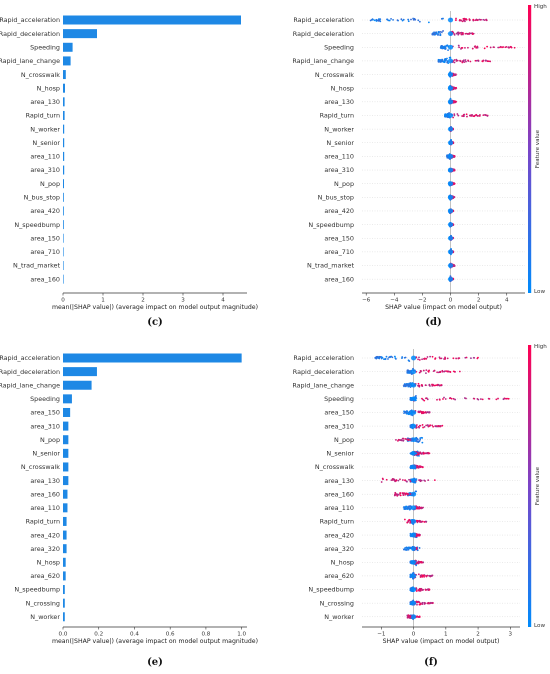 The image size is (550, 674). I want to click on x-tick-label: 4, so click(507, 301).